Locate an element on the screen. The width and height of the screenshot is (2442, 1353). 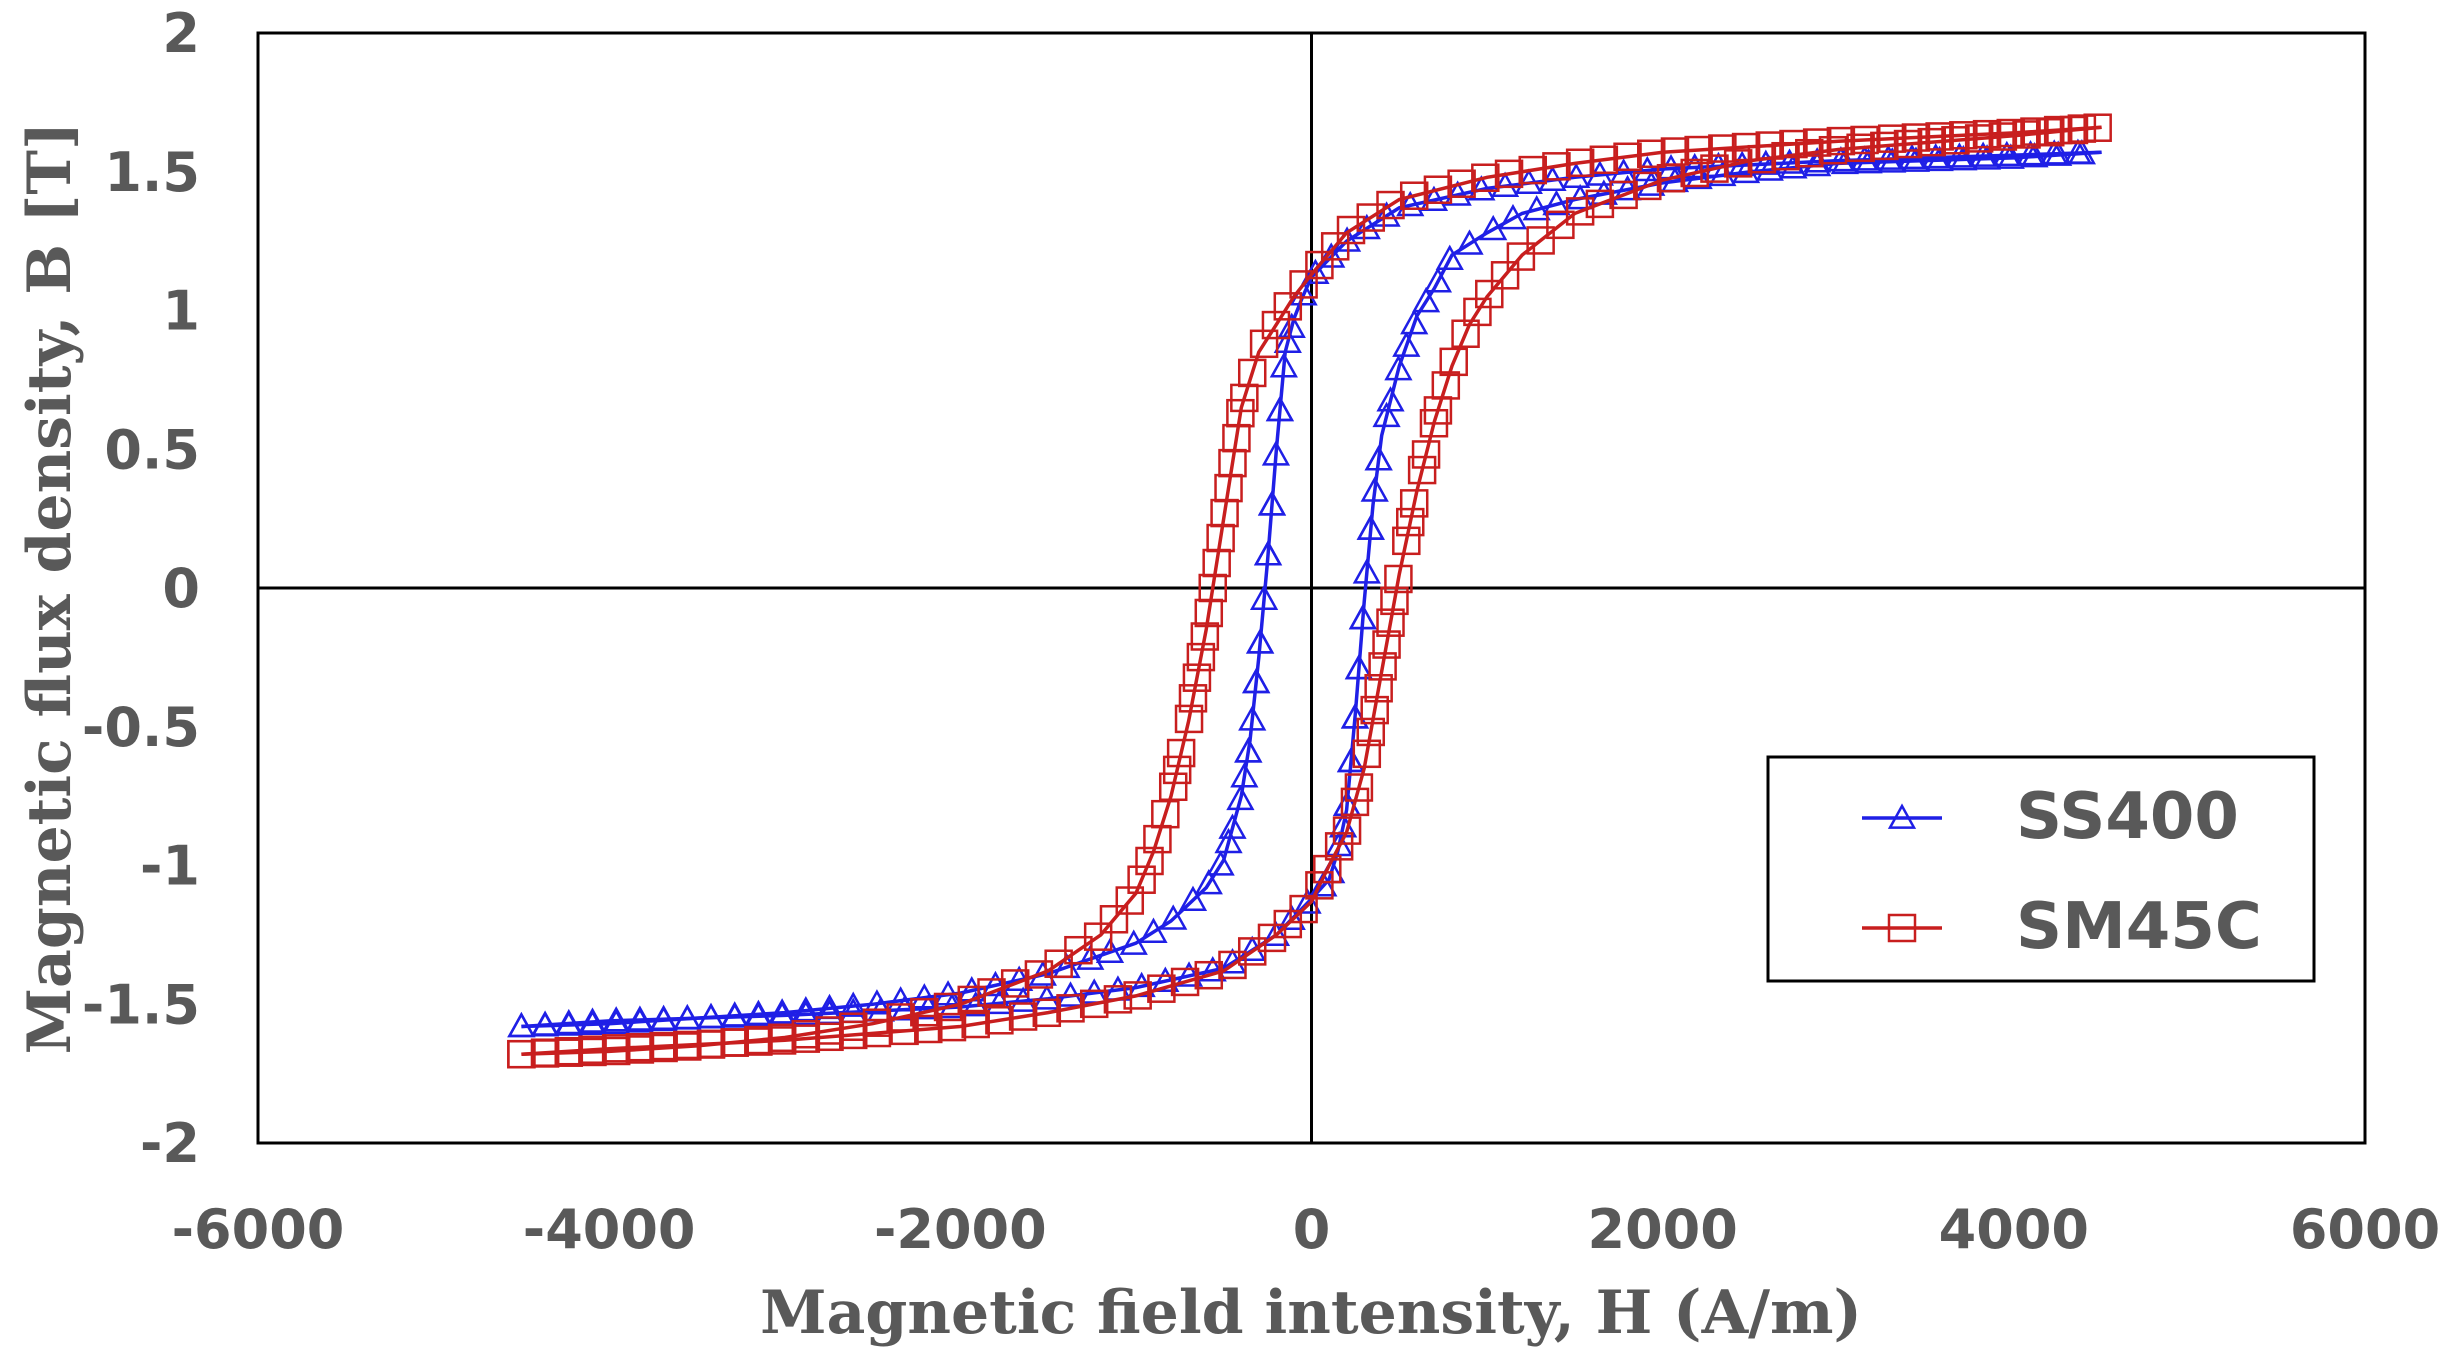
legend-label-sm45c: SM45C is located at coordinates (2139, 927).